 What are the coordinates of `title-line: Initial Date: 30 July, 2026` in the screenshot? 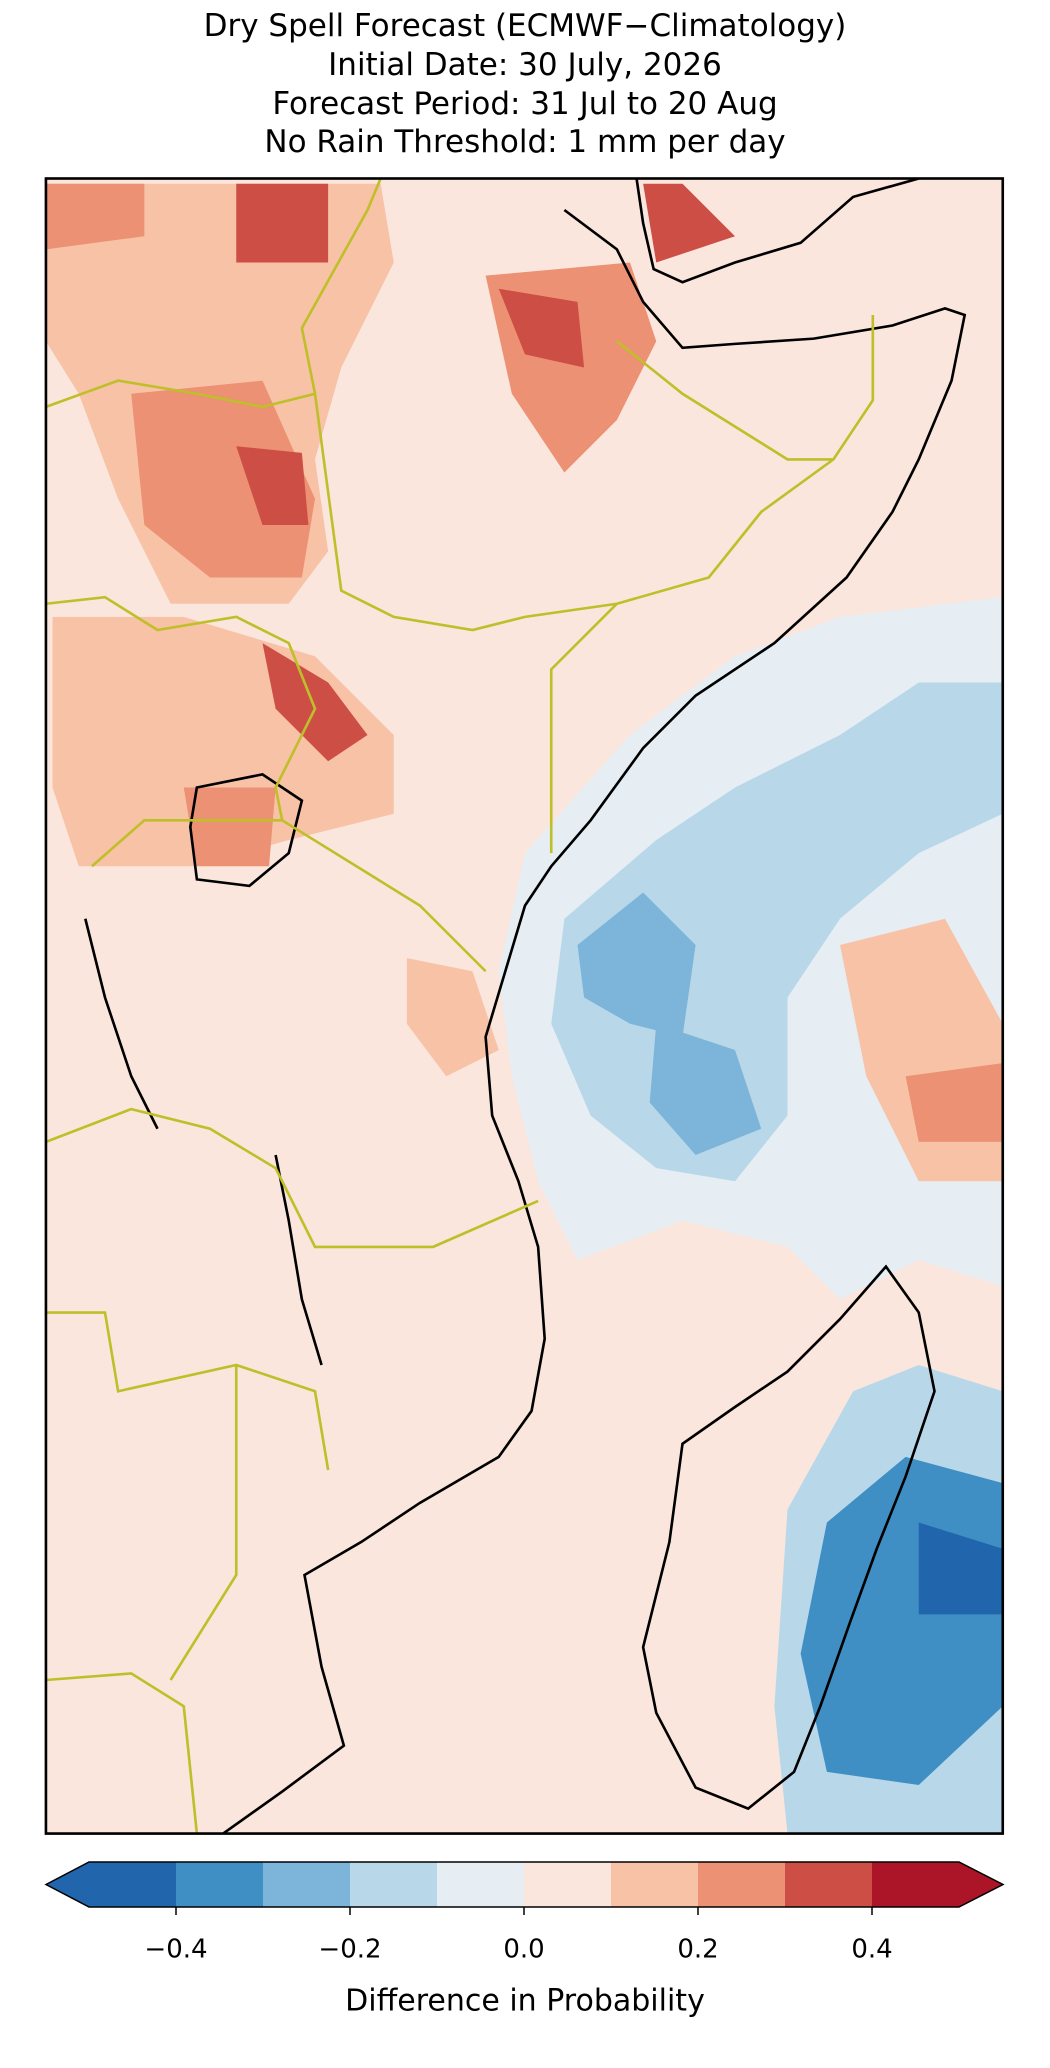 It's located at (525, 65).